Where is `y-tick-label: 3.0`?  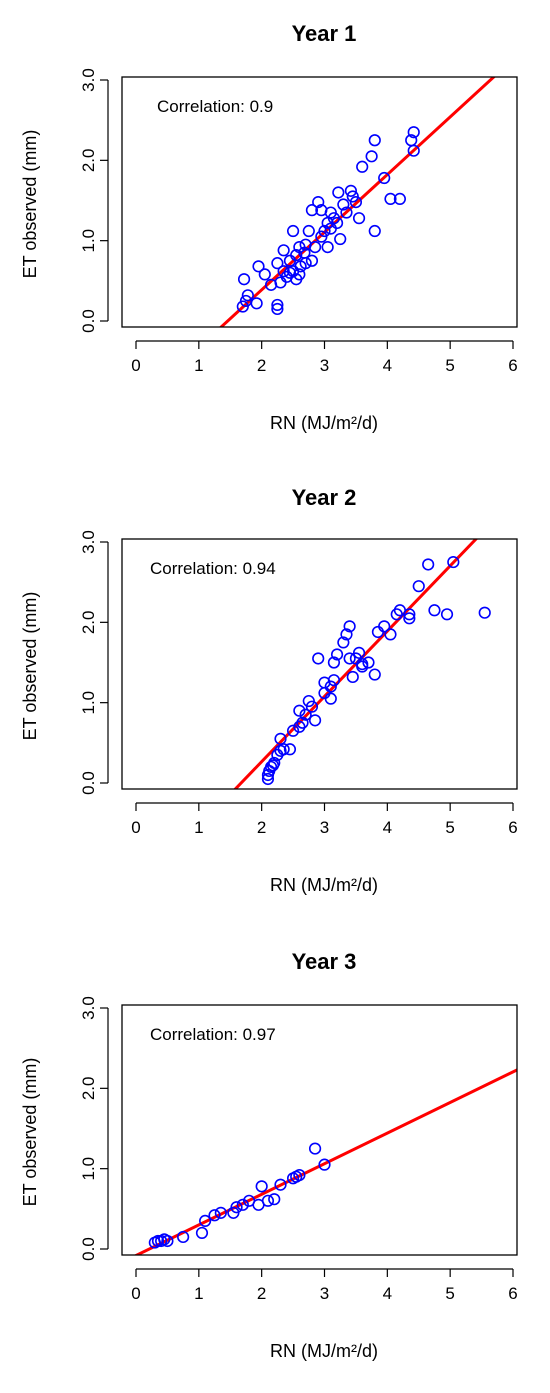 y-tick-label: 3.0 is located at coordinates (88, 1008).